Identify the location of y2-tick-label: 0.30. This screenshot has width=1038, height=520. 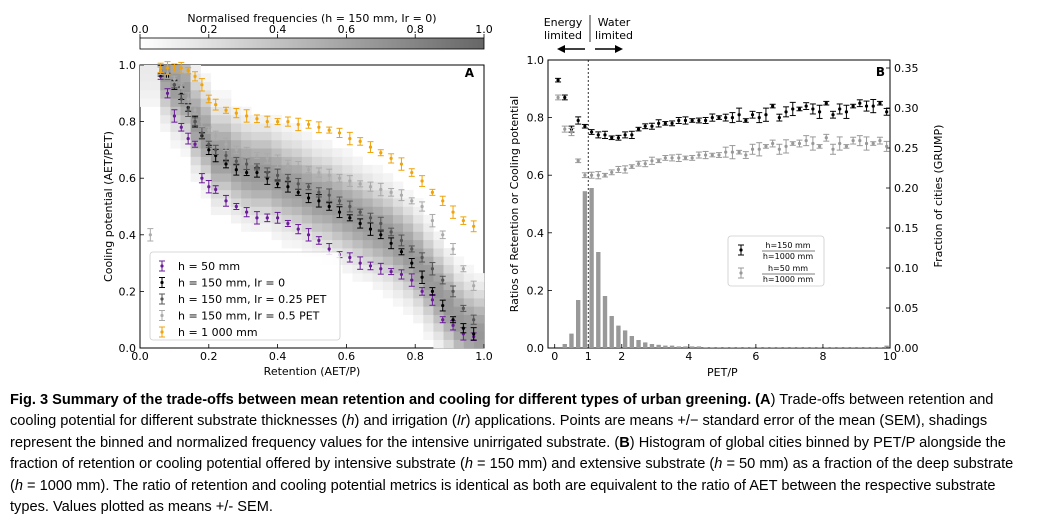
(906, 108).